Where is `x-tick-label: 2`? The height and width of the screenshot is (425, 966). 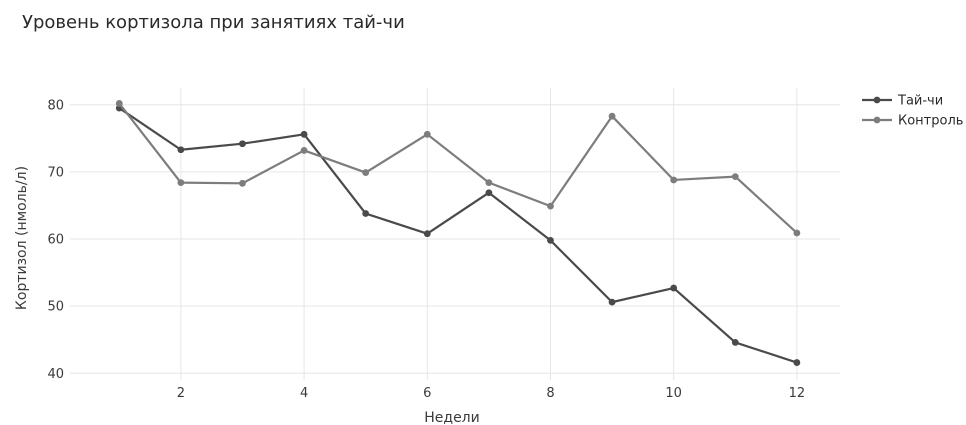
x-tick-label: 2 is located at coordinates (181, 393).